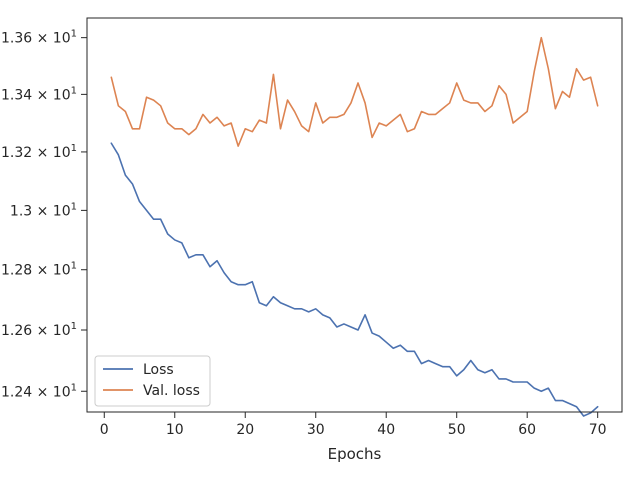 Image resolution: width=640 pixels, height=480 pixels. Describe the element at coordinates (457, 430) in the screenshot. I see `x-tick-label: 50` at that location.